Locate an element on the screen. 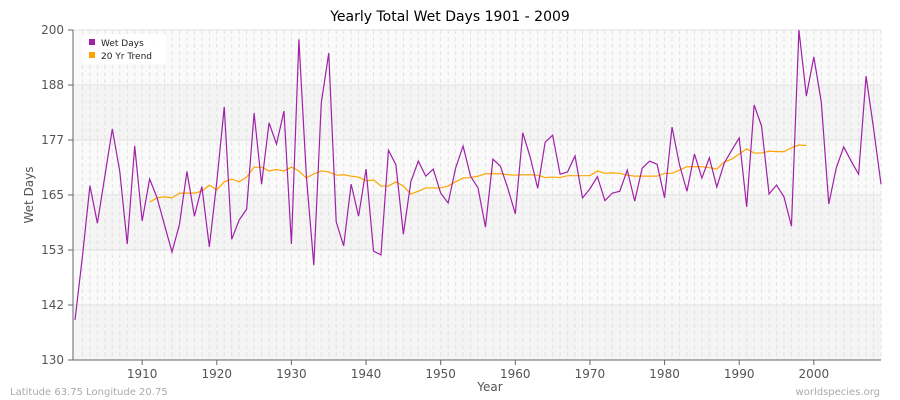 The height and width of the screenshot is (400, 900). legend: Wet Days 20 Yr Trend is located at coordinates (124, 49).